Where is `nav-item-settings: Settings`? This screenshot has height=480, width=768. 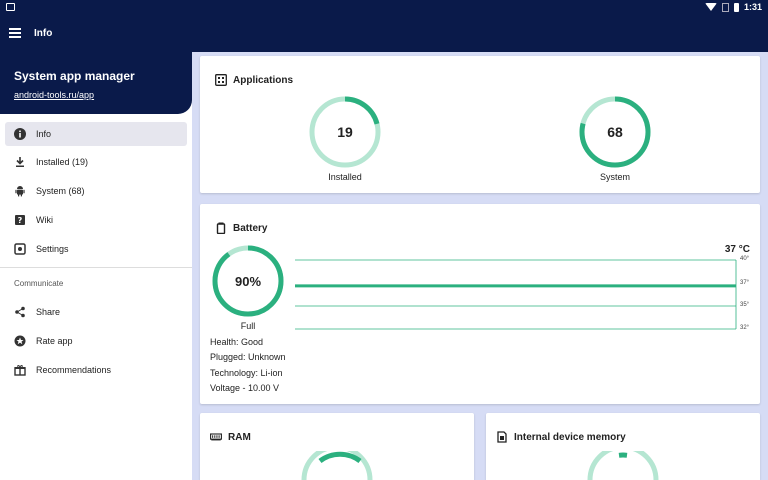
nav-item-settings: Settings is located at coordinates (96, 249).